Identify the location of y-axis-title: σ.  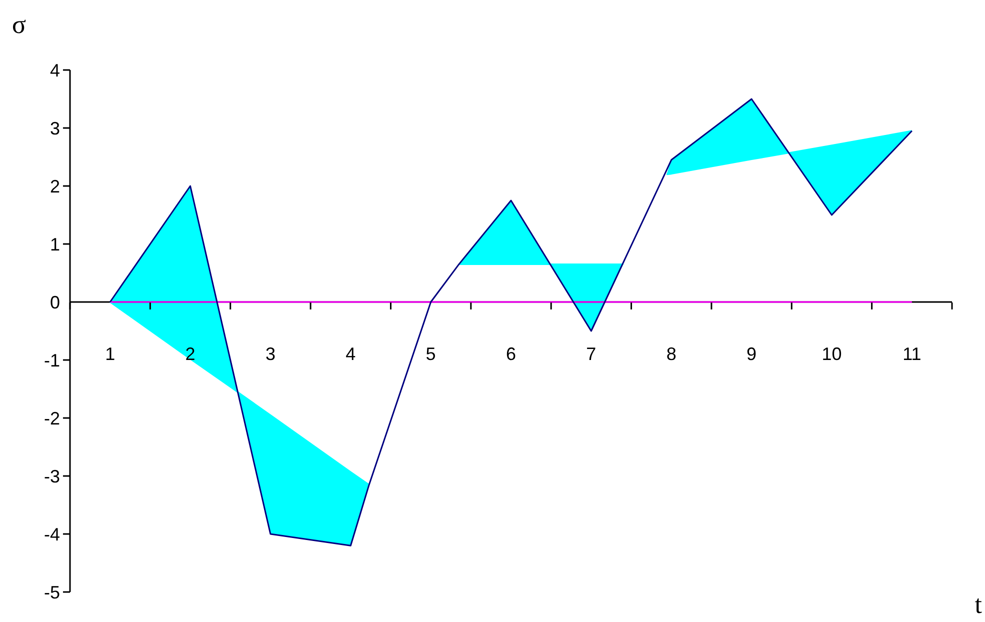
(19, 25).